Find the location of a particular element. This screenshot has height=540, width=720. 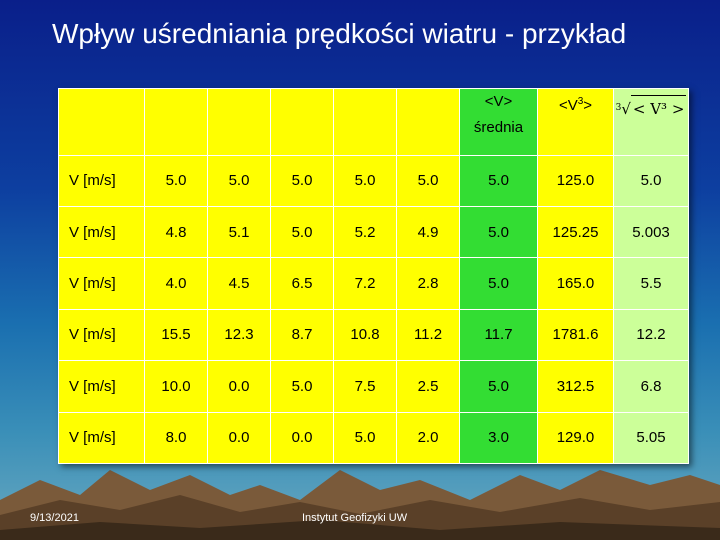

speed-value-cell: 7.2 is located at coordinates (365, 283).